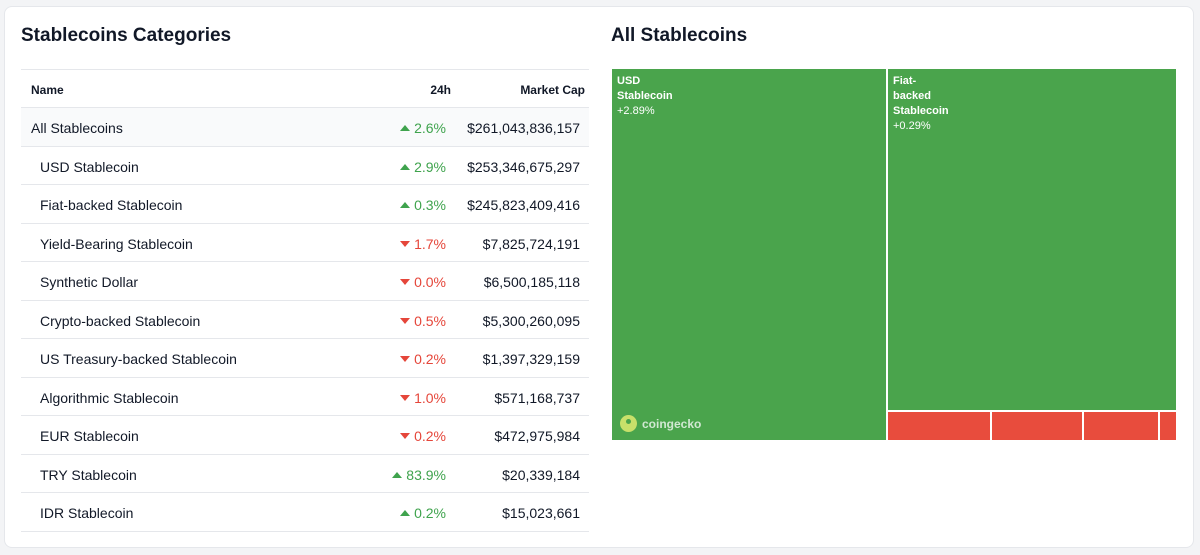  Describe the element at coordinates (1121, 426) in the screenshot. I see `tile-crypto-backed-stablecoin` at that location.